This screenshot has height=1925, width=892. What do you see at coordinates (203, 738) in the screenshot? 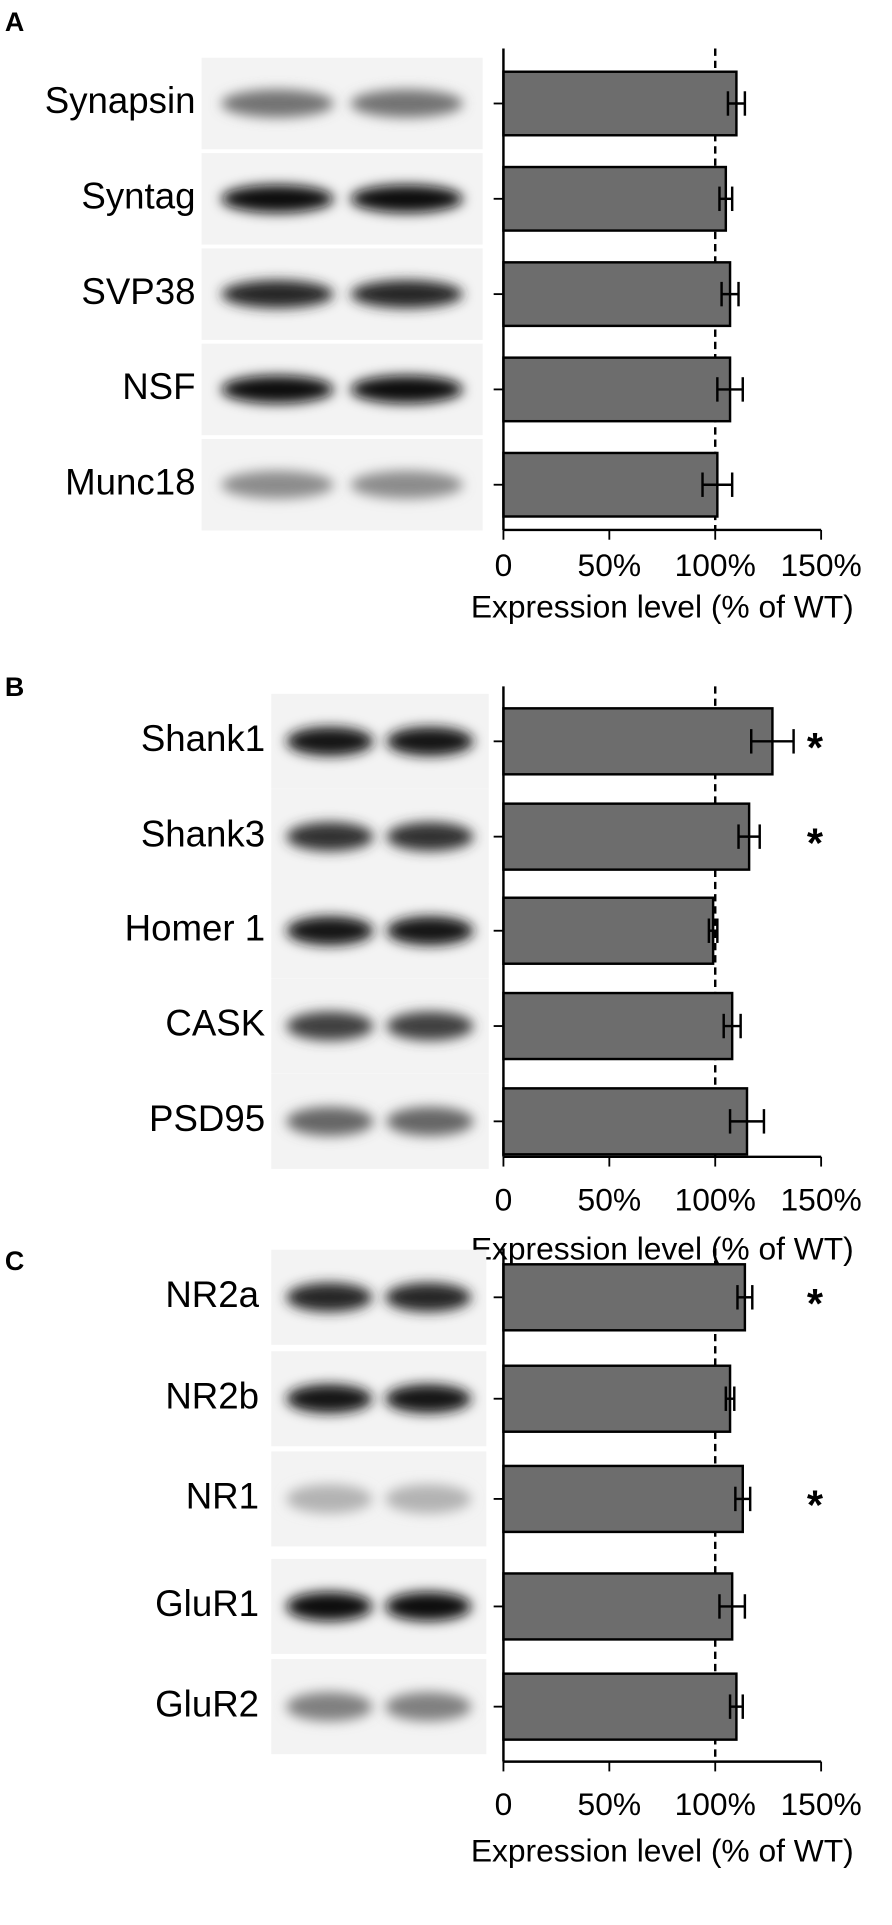
I see `category-label: Shank1` at bounding box center [203, 738].